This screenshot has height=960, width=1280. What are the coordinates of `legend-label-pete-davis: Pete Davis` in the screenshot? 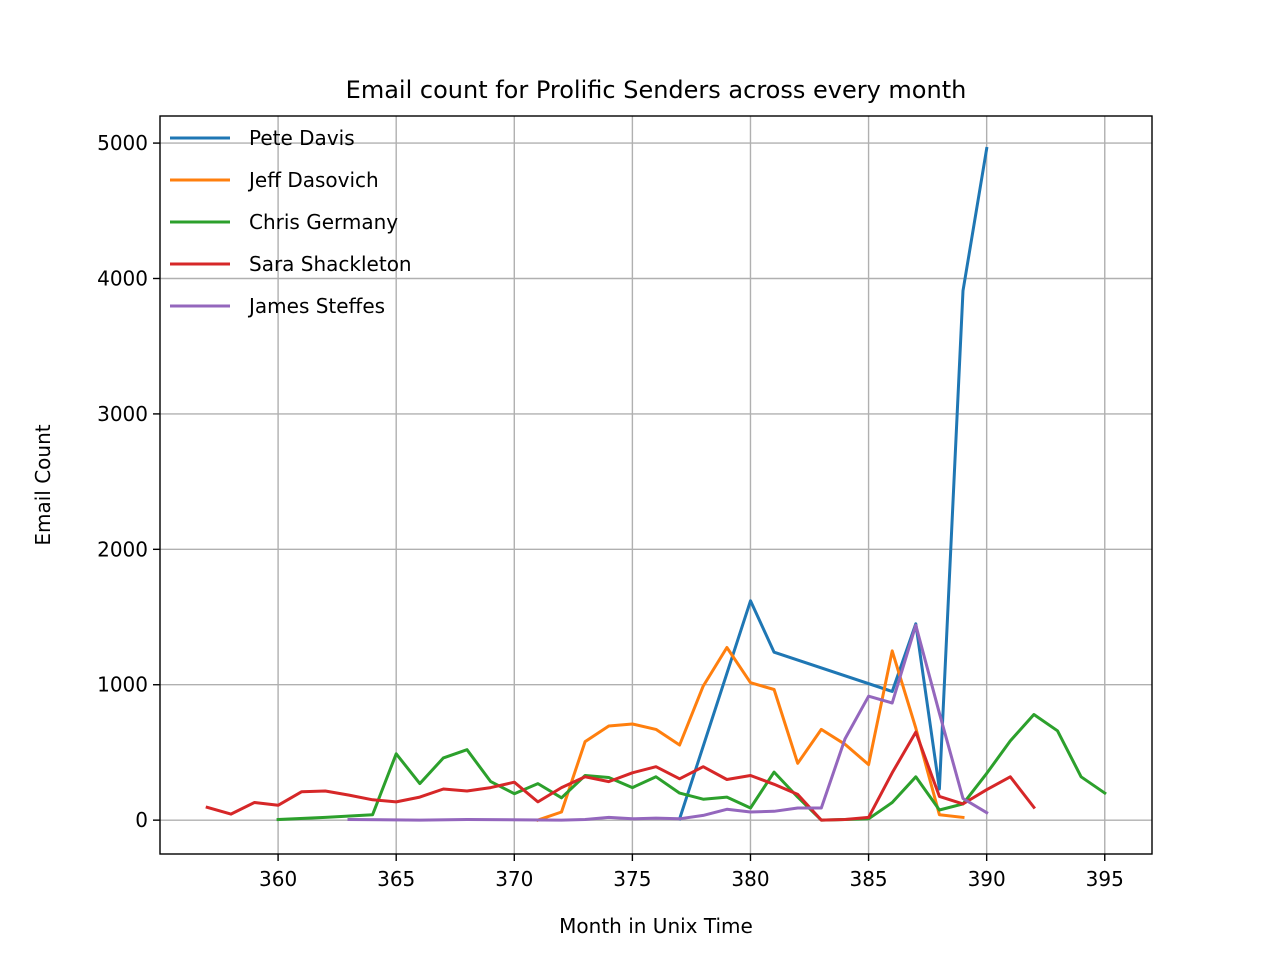 It's located at (302, 138).